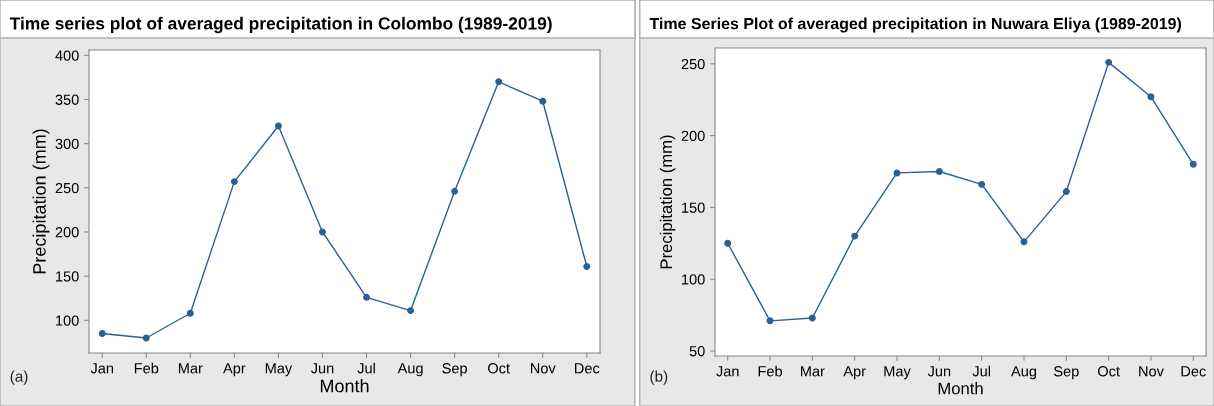 The image size is (1214, 406). I want to click on chart-title: Time series plot of averaged precipitation in Colombo (1989-2019), so click(280, 25).